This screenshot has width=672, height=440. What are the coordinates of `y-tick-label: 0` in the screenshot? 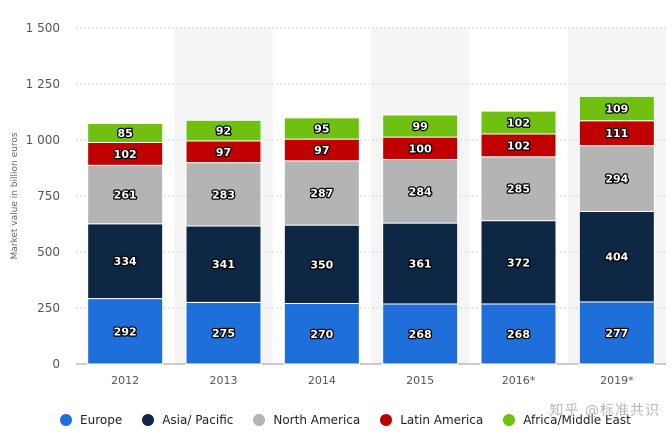 It's located at (56, 364).